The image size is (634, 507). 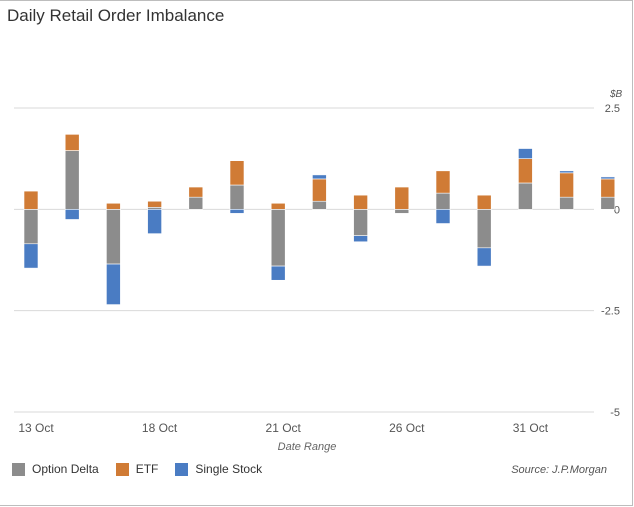 I want to click on legend-item-etf: ETF, so click(x=137, y=469).